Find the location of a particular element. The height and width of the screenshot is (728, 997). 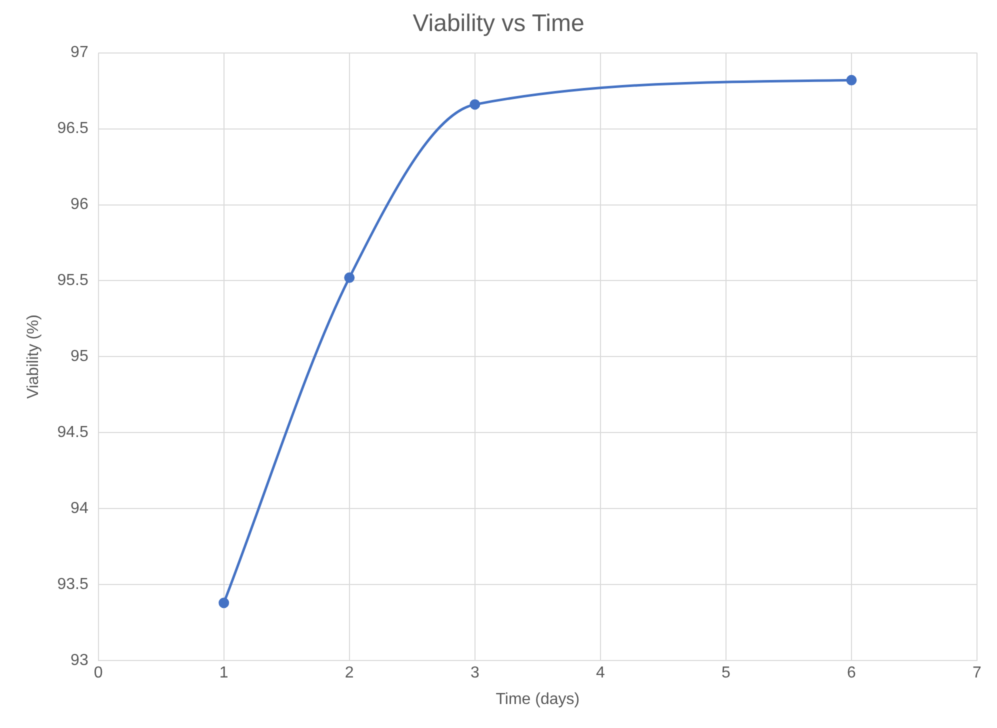

x-tick-label: 5 is located at coordinates (726, 673).